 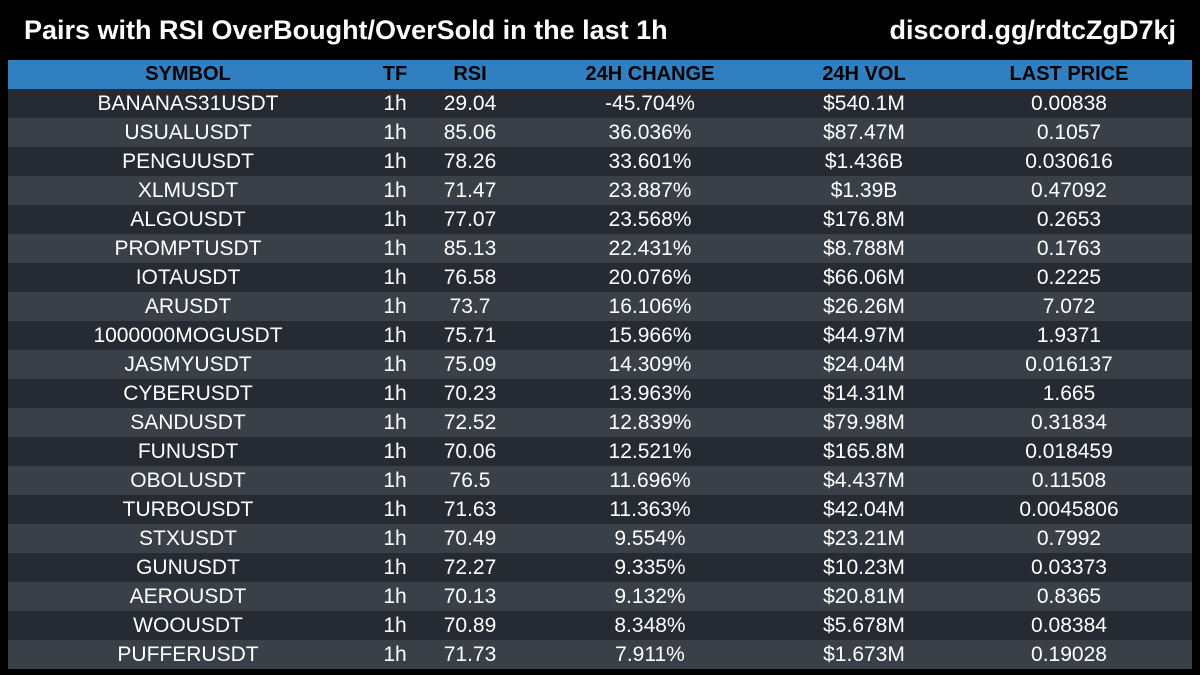 I want to click on cell-rsi: 72.27, so click(x=470, y=567).